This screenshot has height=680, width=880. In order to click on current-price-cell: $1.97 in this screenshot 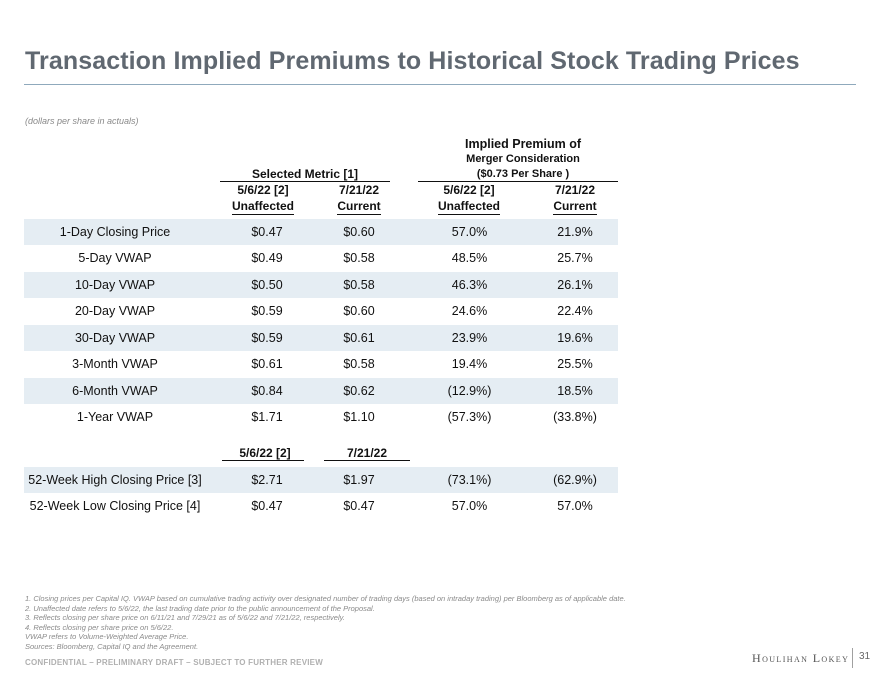, I will do `click(359, 480)`.